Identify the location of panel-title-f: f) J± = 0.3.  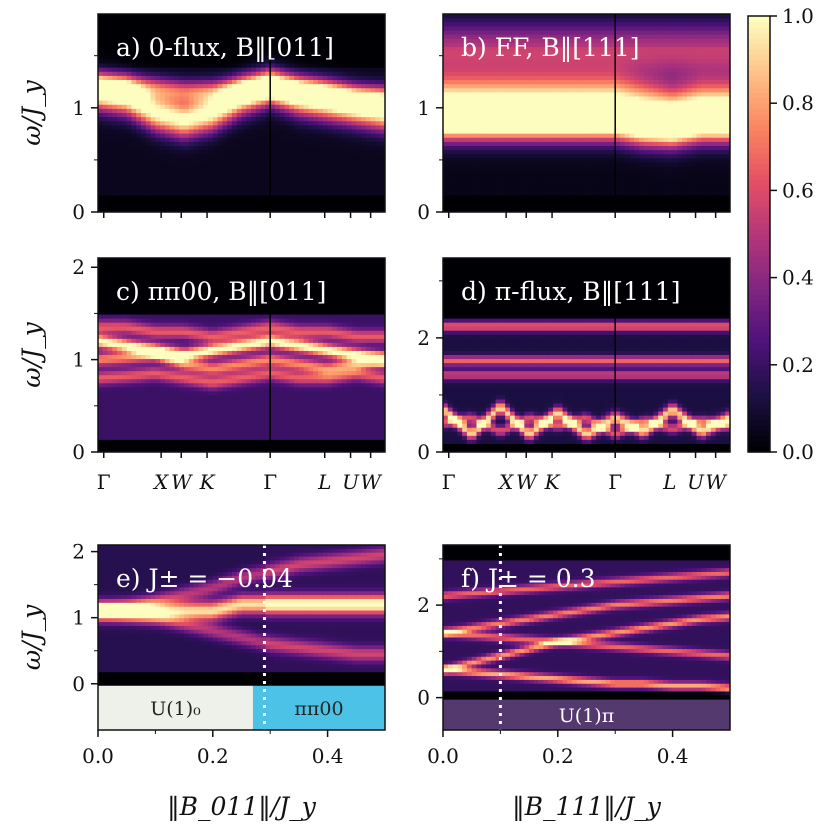
(528, 578).